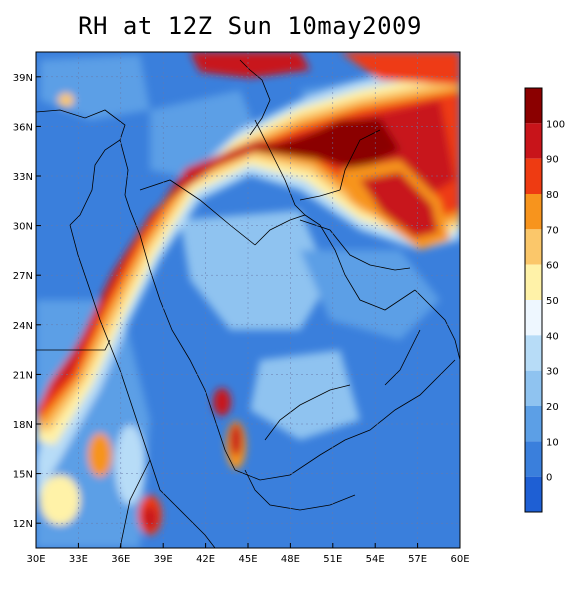 The height and width of the screenshot is (600, 583). Describe the element at coordinates (120, 559) in the screenshot. I see `lon-tick-label: 36E` at that location.